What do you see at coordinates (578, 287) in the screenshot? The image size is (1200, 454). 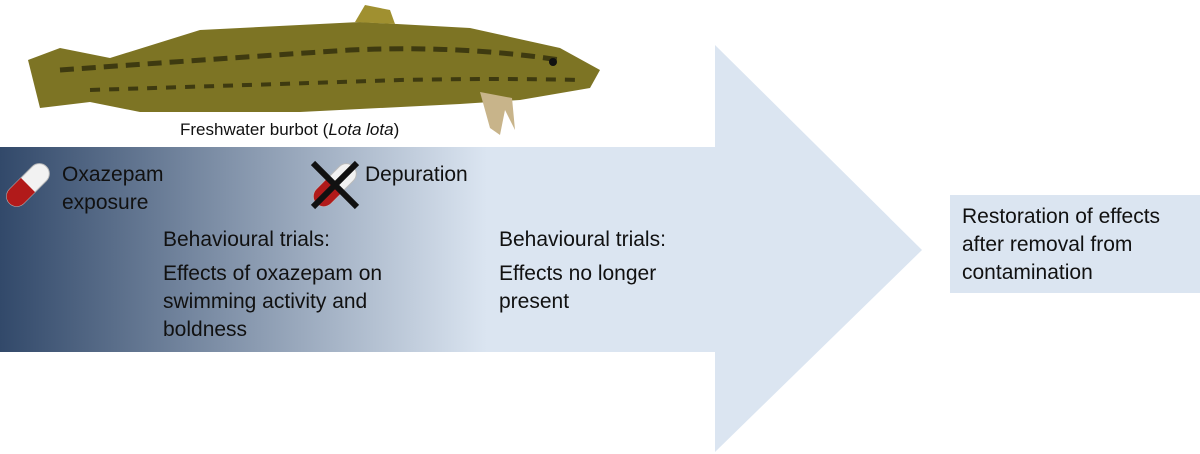 I see `trial-text: Effects no longer present` at bounding box center [578, 287].